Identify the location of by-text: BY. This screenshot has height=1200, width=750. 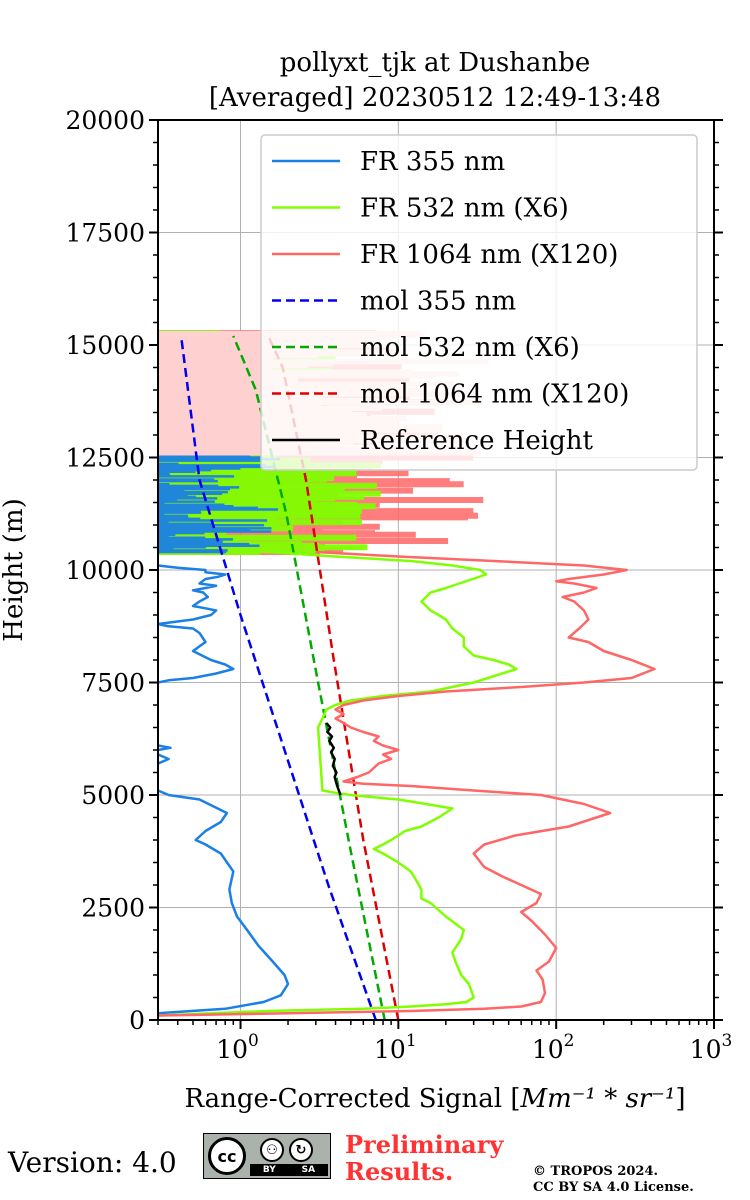
(269, 1170).